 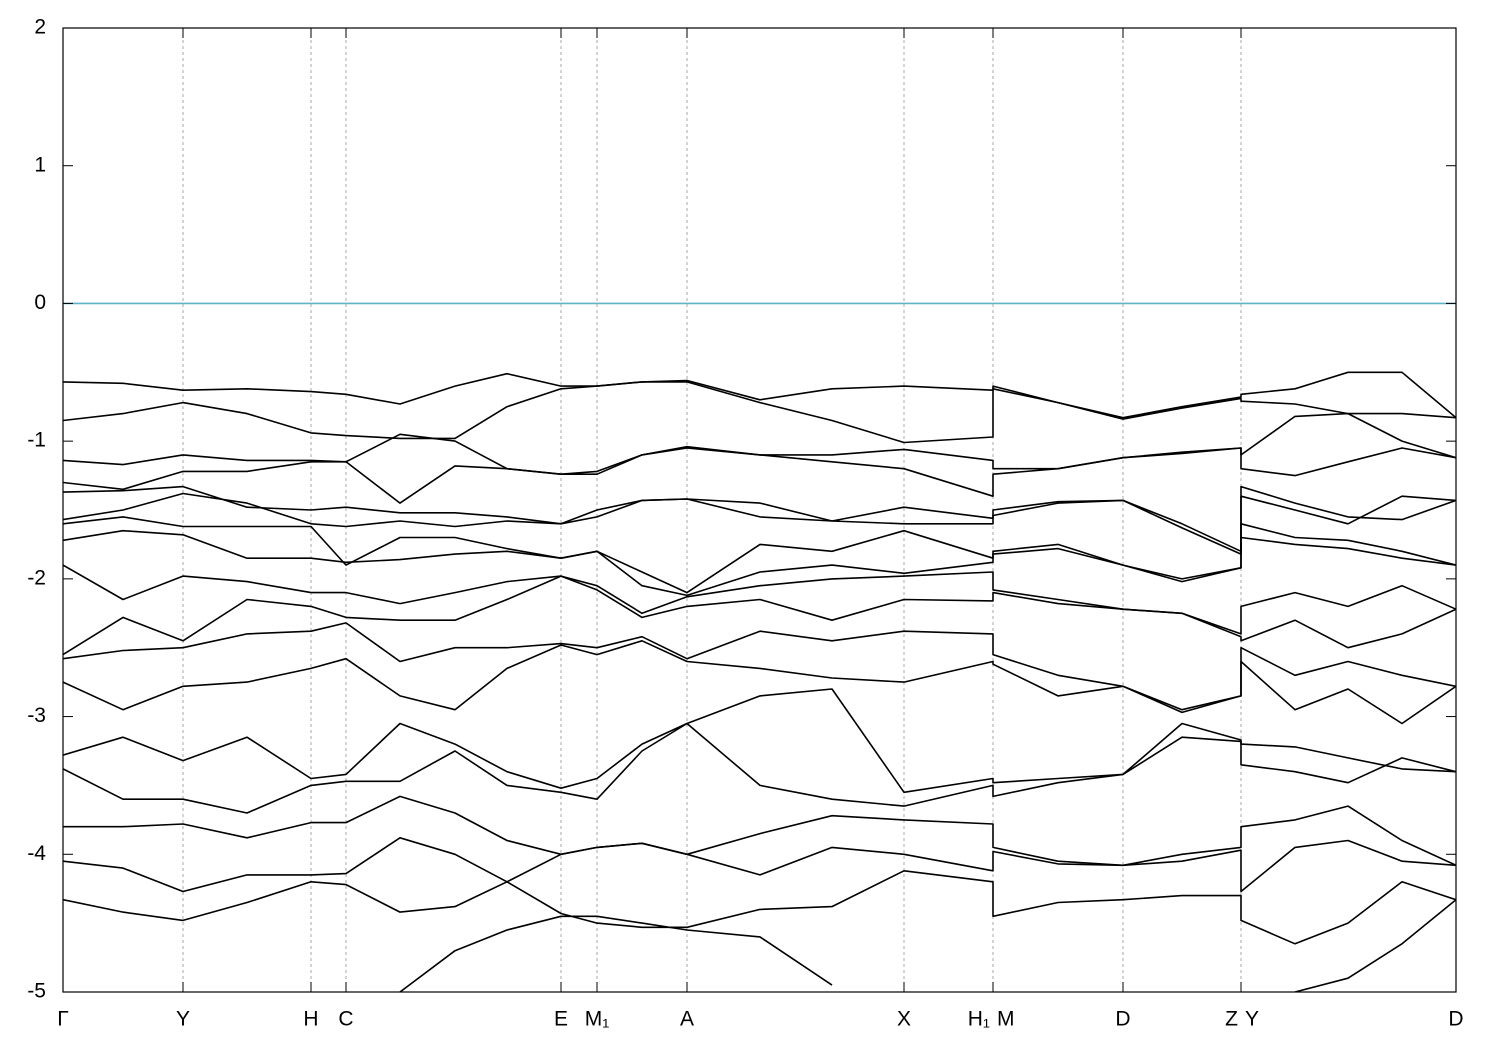 What do you see at coordinates (561, 1019) in the screenshot?
I see `x-tick-label: E` at bounding box center [561, 1019].